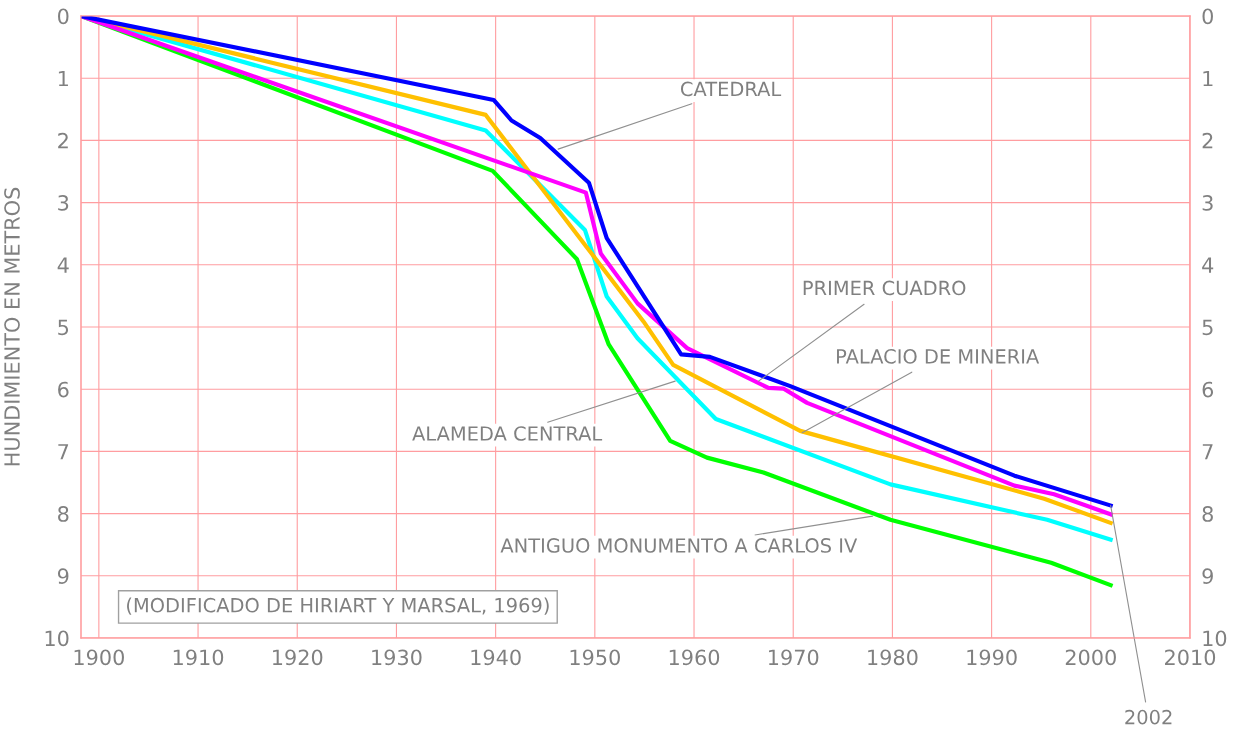 The image size is (1234, 732). I want to click on y2-tick-label: 1, so click(1208, 78).